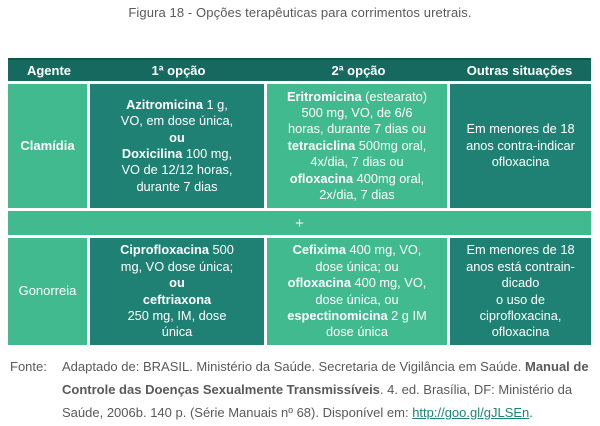 Image resolution: width=600 pixels, height=426 pixels. What do you see at coordinates (319, 250) in the screenshot?
I see `text-segment: Cefixima` at bounding box center [319, 250].